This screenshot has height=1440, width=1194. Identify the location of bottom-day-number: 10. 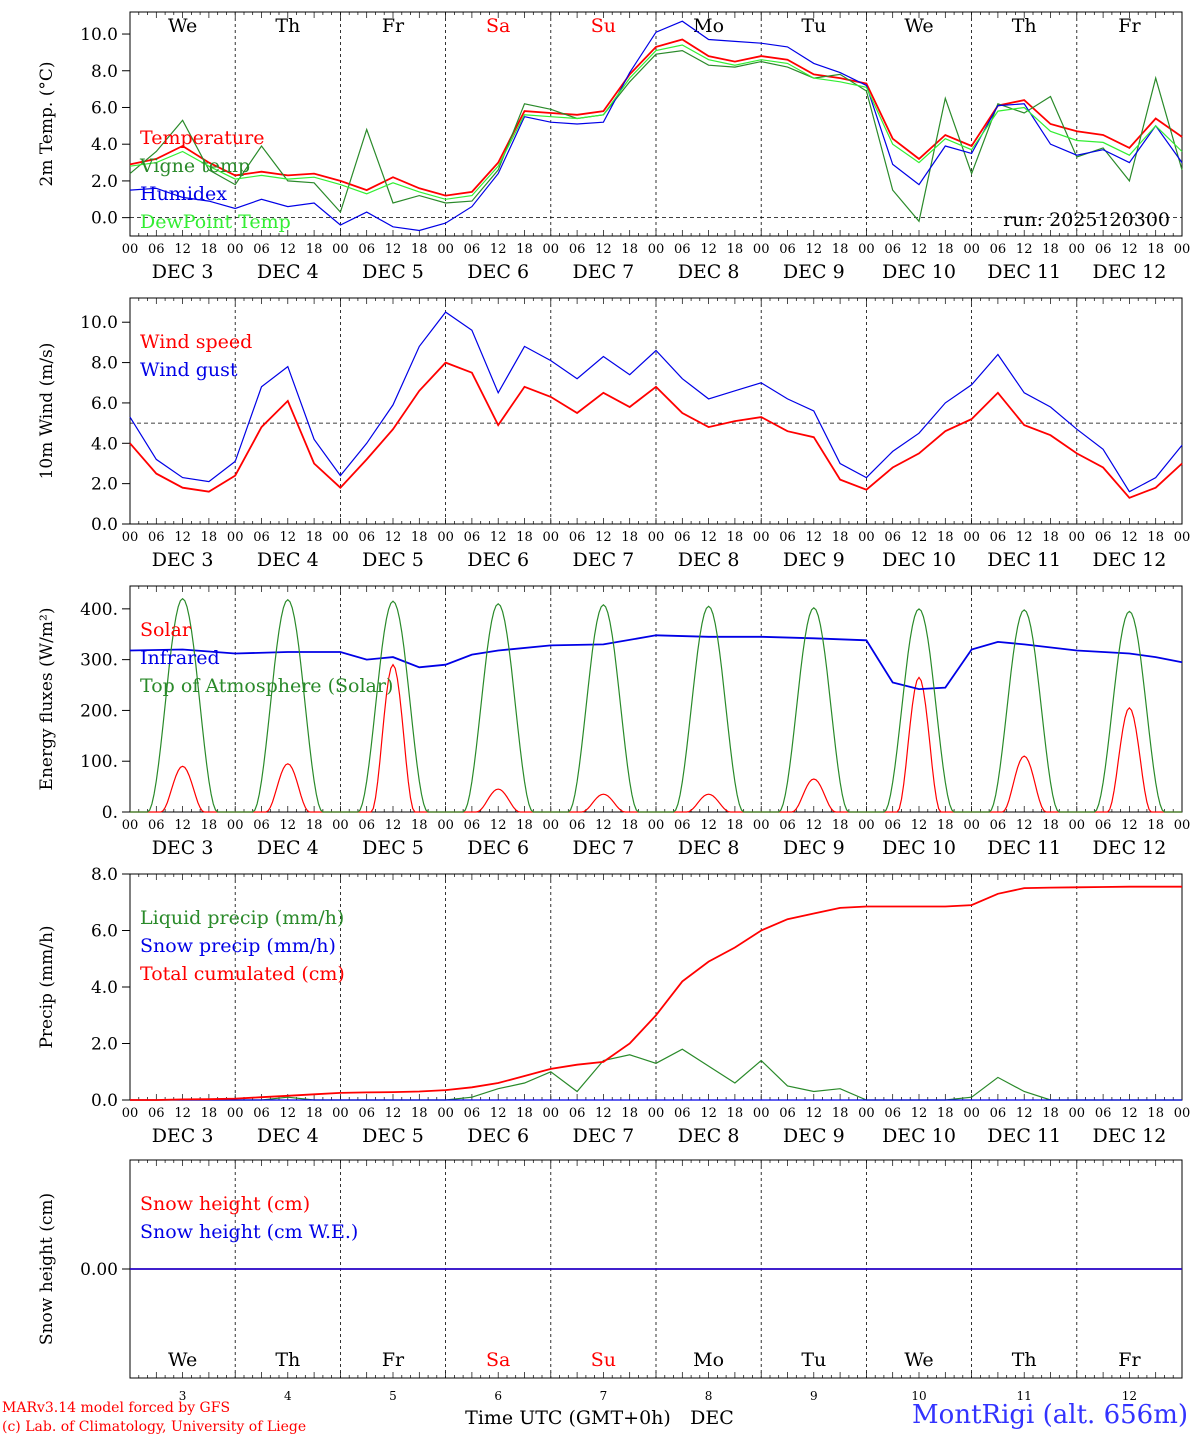
(918, 1396).